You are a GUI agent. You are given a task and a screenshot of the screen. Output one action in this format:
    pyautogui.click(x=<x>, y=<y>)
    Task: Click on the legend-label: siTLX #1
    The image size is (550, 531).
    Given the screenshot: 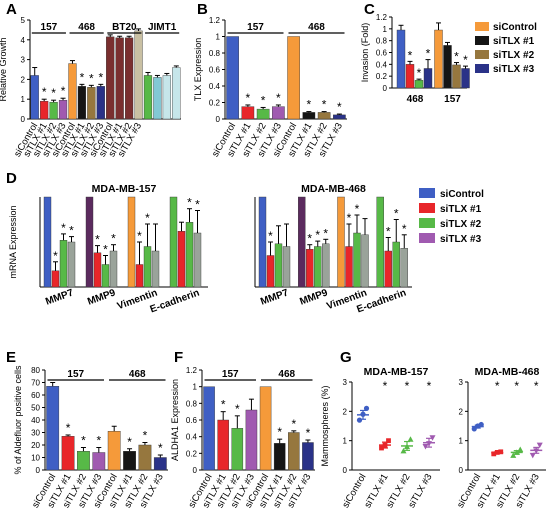 What is the action you would take?
    pyautogui.click(x=514, y=41)
    